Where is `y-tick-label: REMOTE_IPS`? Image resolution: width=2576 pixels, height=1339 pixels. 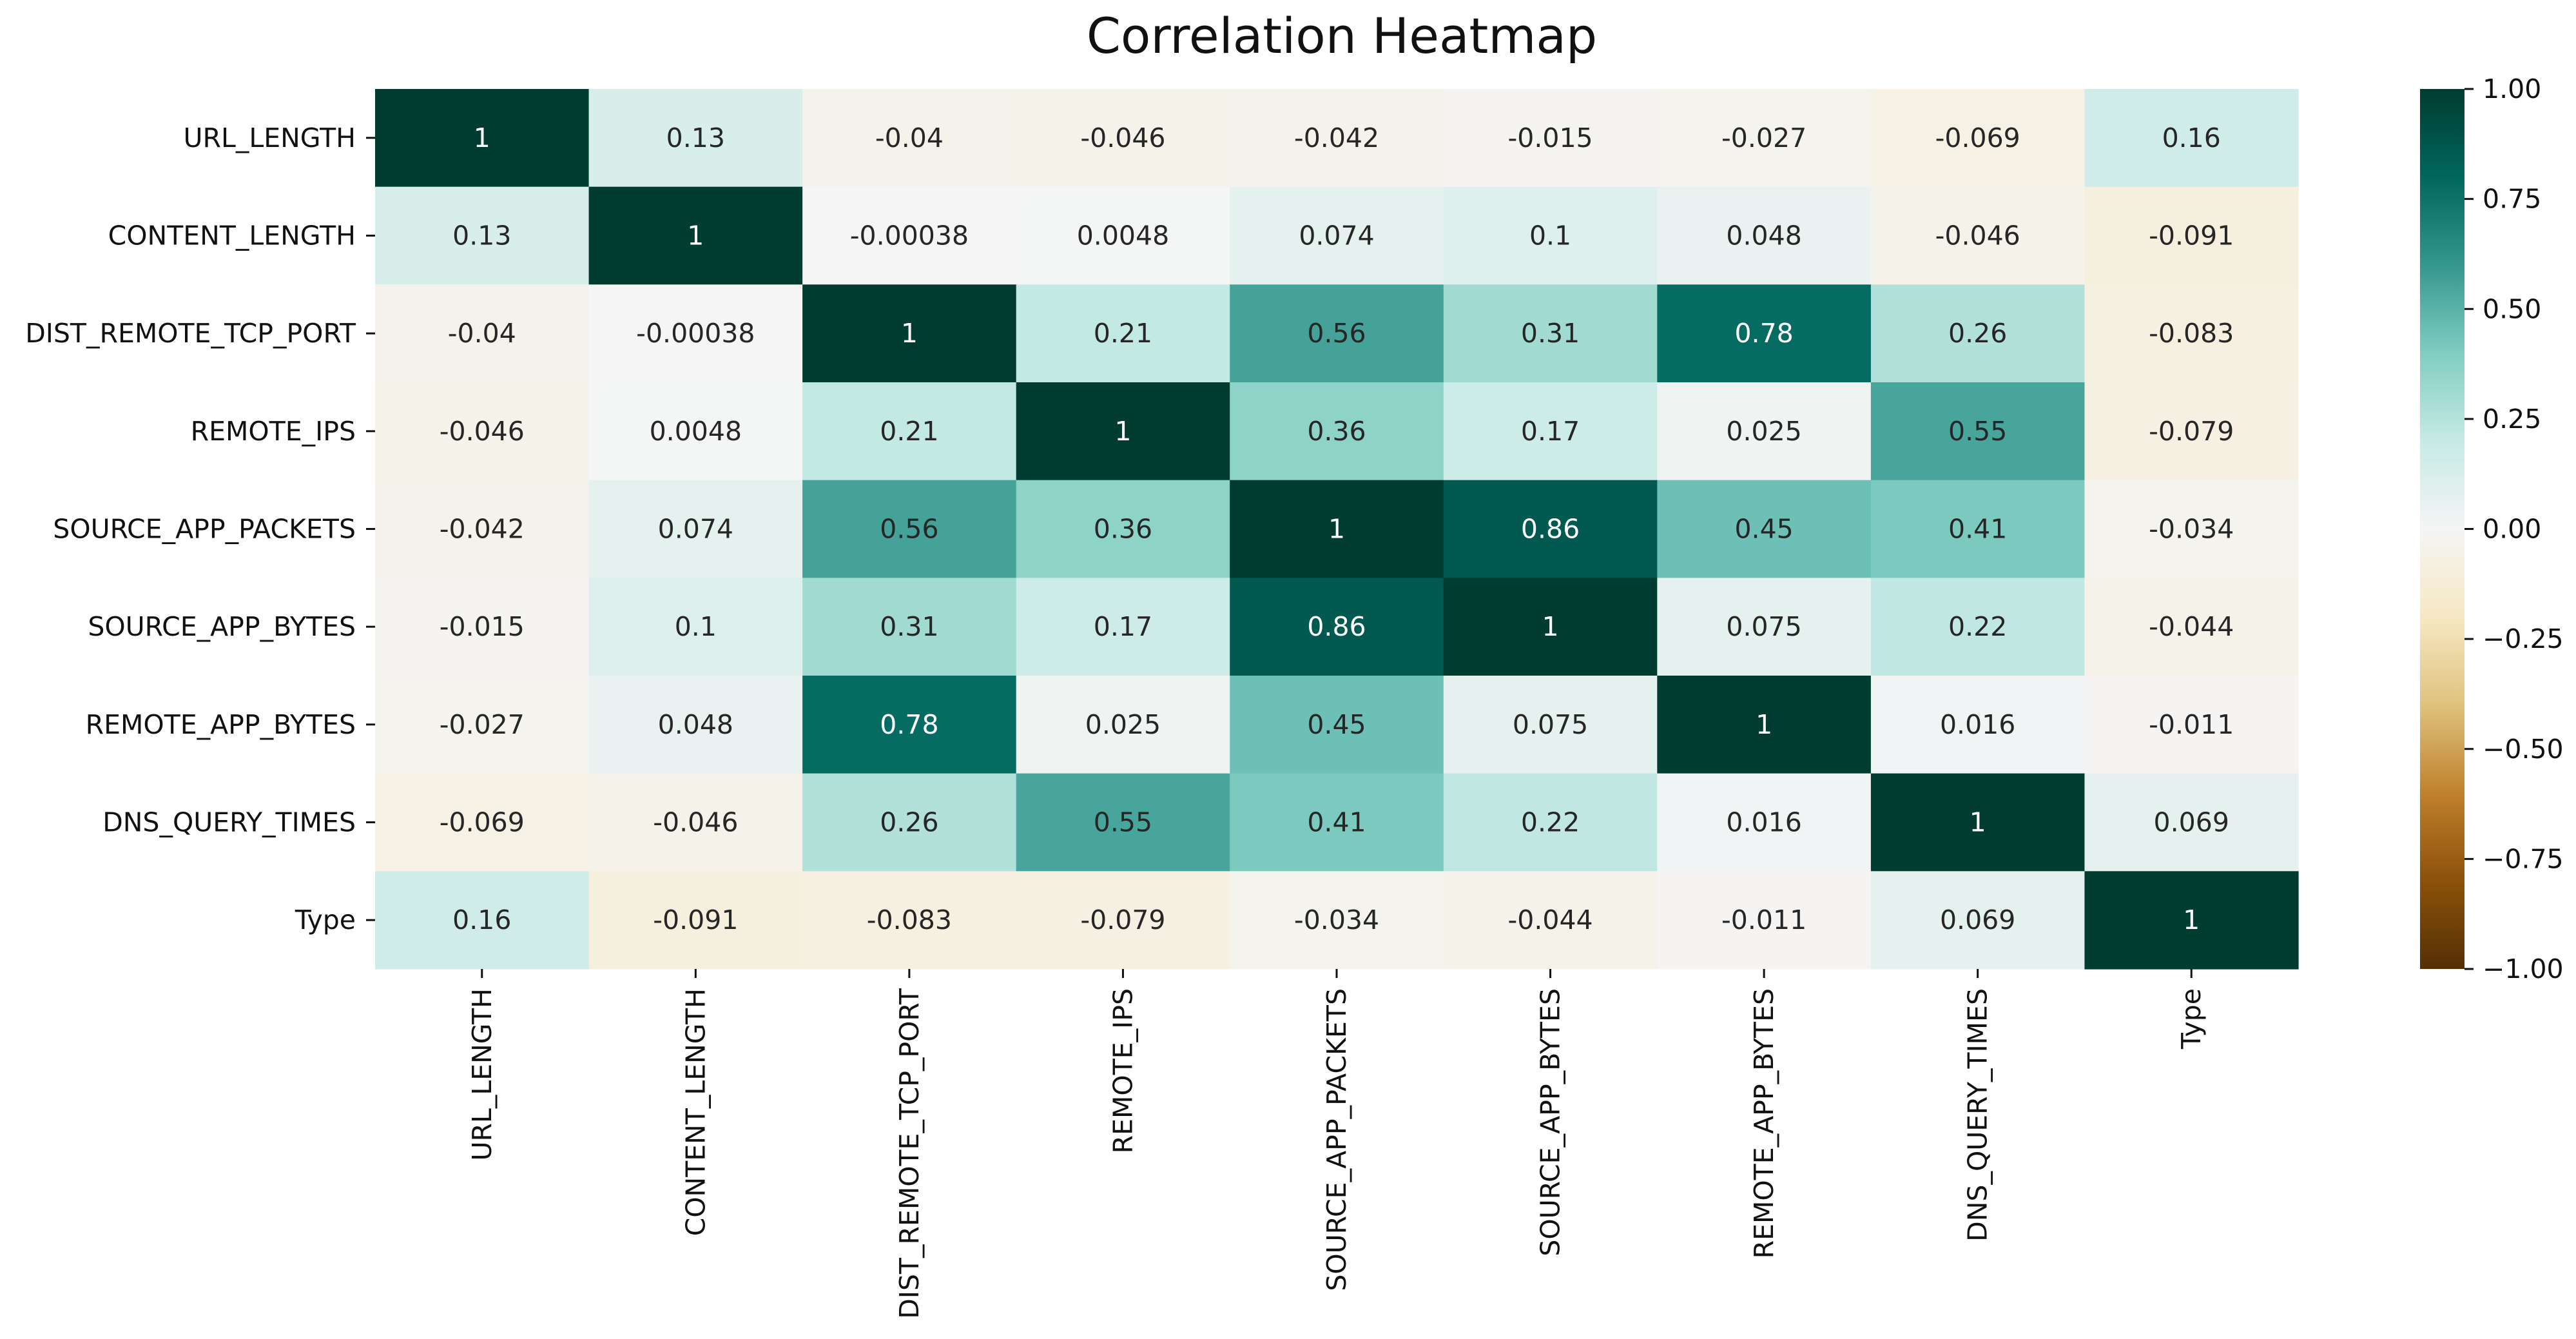 y-tick-label: REMOTE_IPS is located at coordinates (273, 431).